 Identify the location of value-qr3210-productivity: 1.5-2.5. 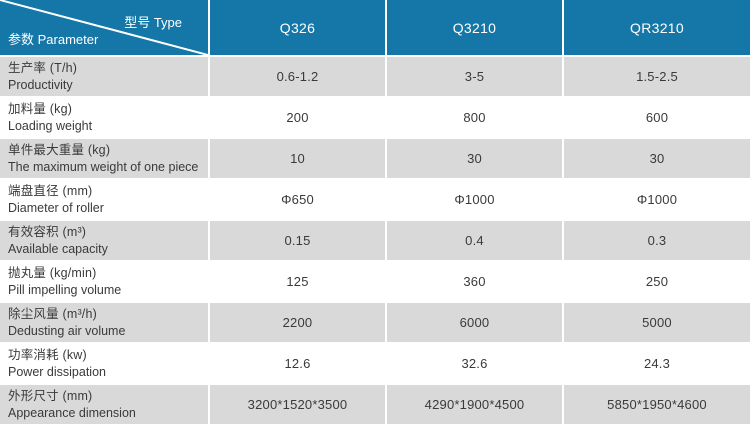
(657, 76).